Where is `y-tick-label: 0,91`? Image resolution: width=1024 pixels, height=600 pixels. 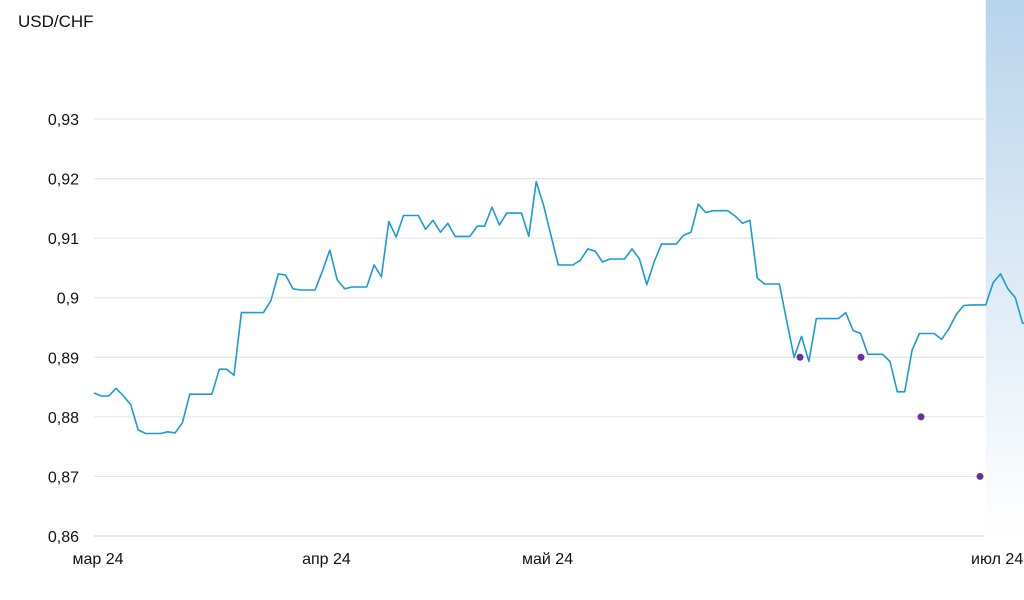
y-tick-label: 0,91 is located at coordinates (63, 239).